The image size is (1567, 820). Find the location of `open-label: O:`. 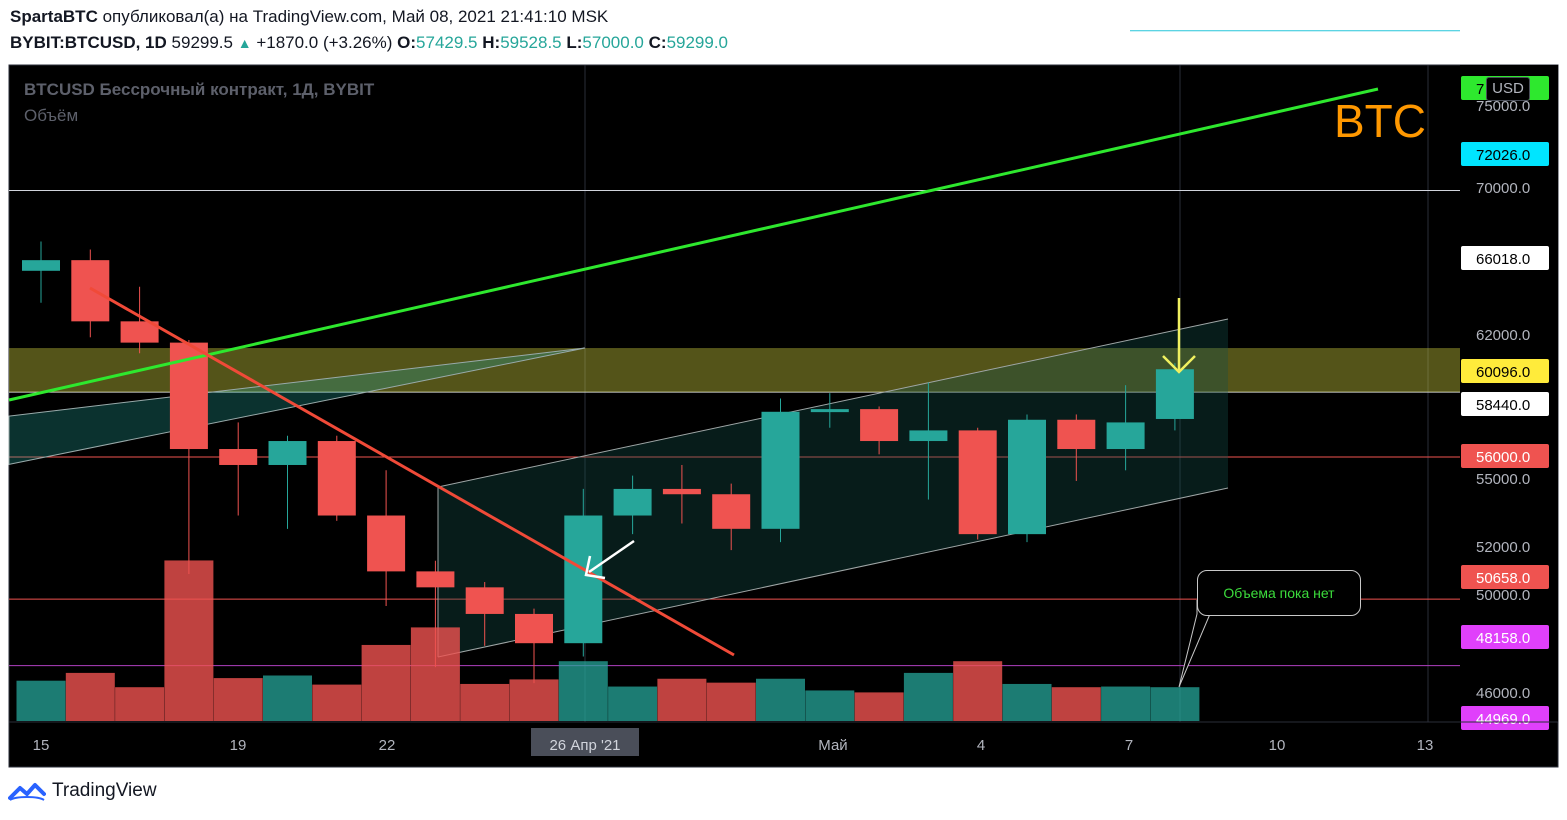

open-label: O: is located at coordinates (407, 42).